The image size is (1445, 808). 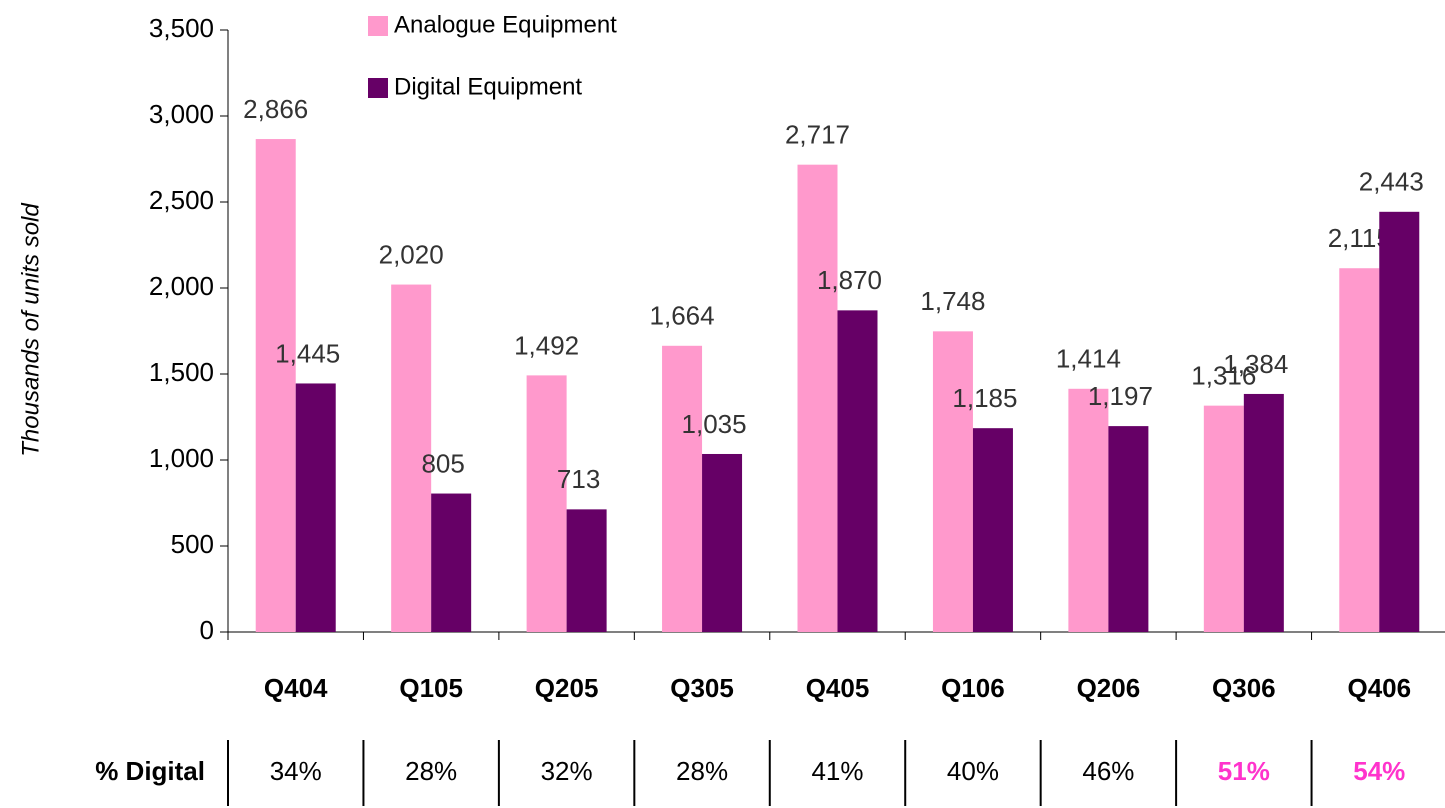 What do you see at coordinates (181, 372) in the screenshot?
I see `y-tick-label: 1,500` at bounding box center [181, 372].